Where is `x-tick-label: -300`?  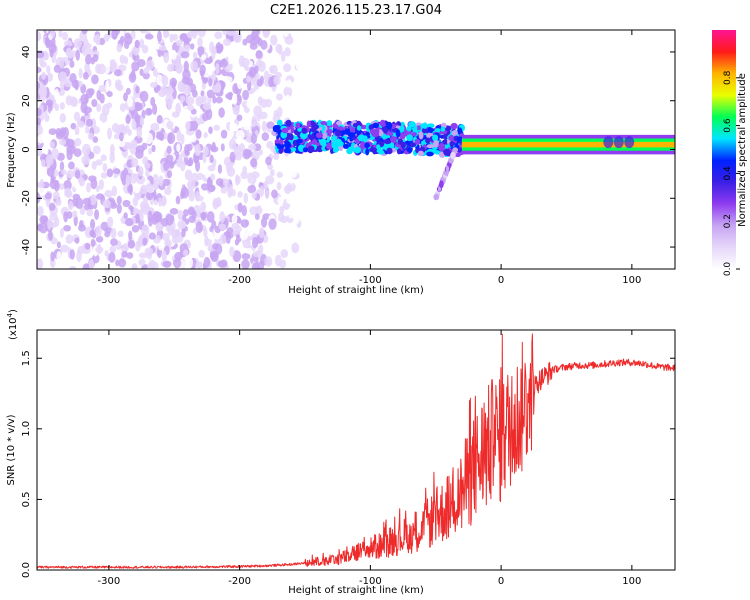
x-tick-label: -300 is located at coordinates (109, 581).